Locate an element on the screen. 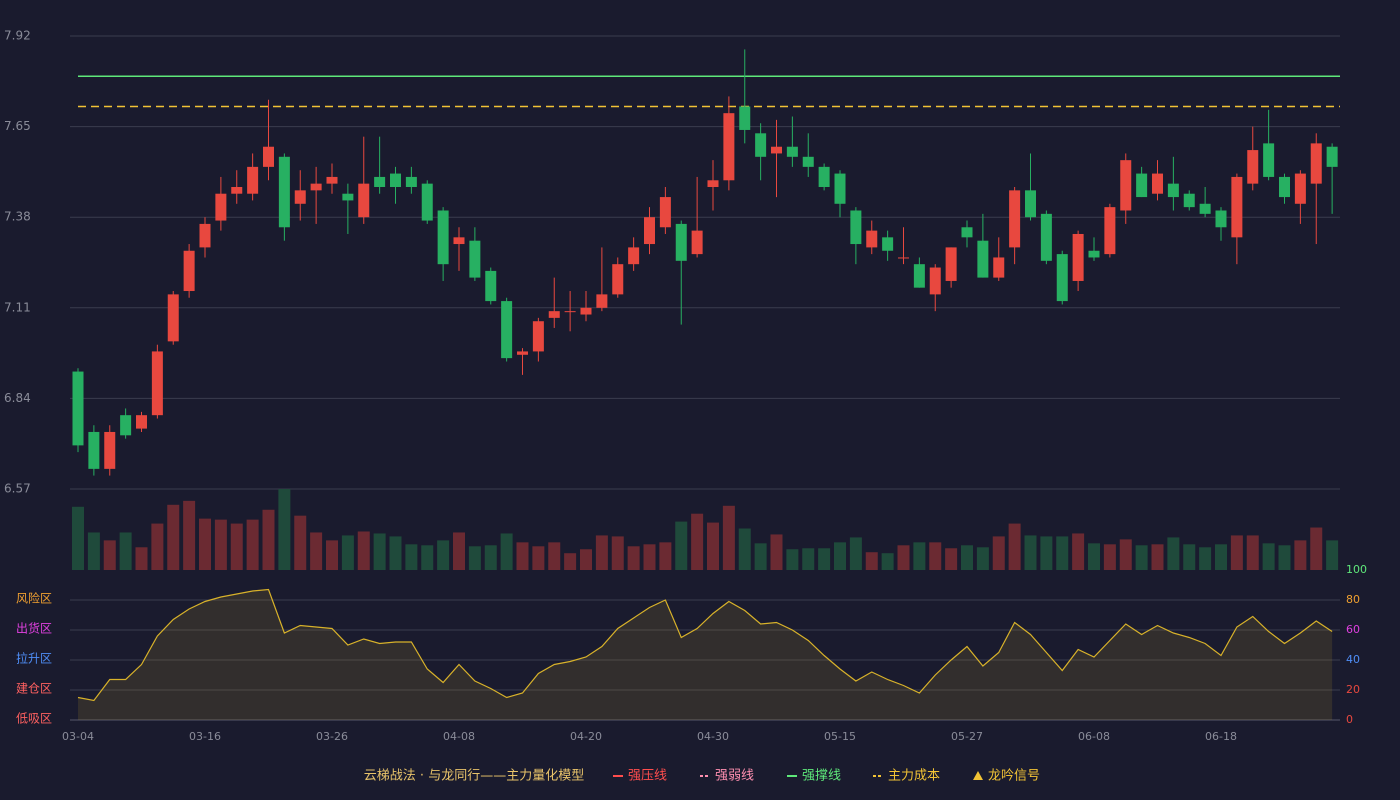 The height and width of the screenshot is (800, 1400). x-tick-label: 04-08 is located at coordinates (459, 736).